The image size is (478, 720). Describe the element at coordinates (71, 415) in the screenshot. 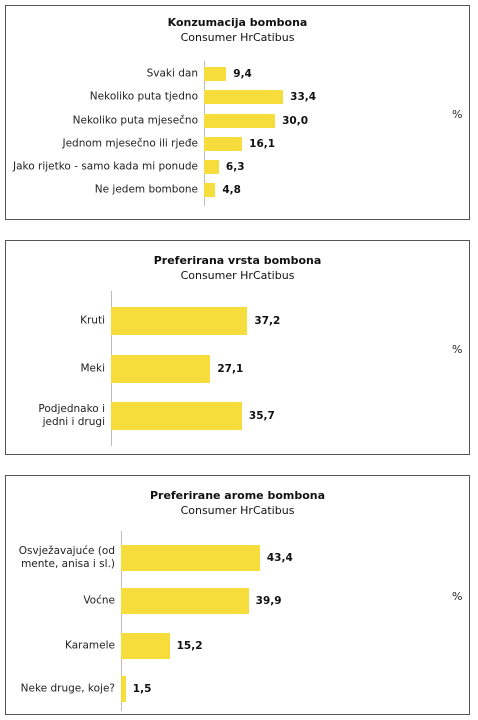

I see `category-label: Podjednako i jedni i drugi` at that location.